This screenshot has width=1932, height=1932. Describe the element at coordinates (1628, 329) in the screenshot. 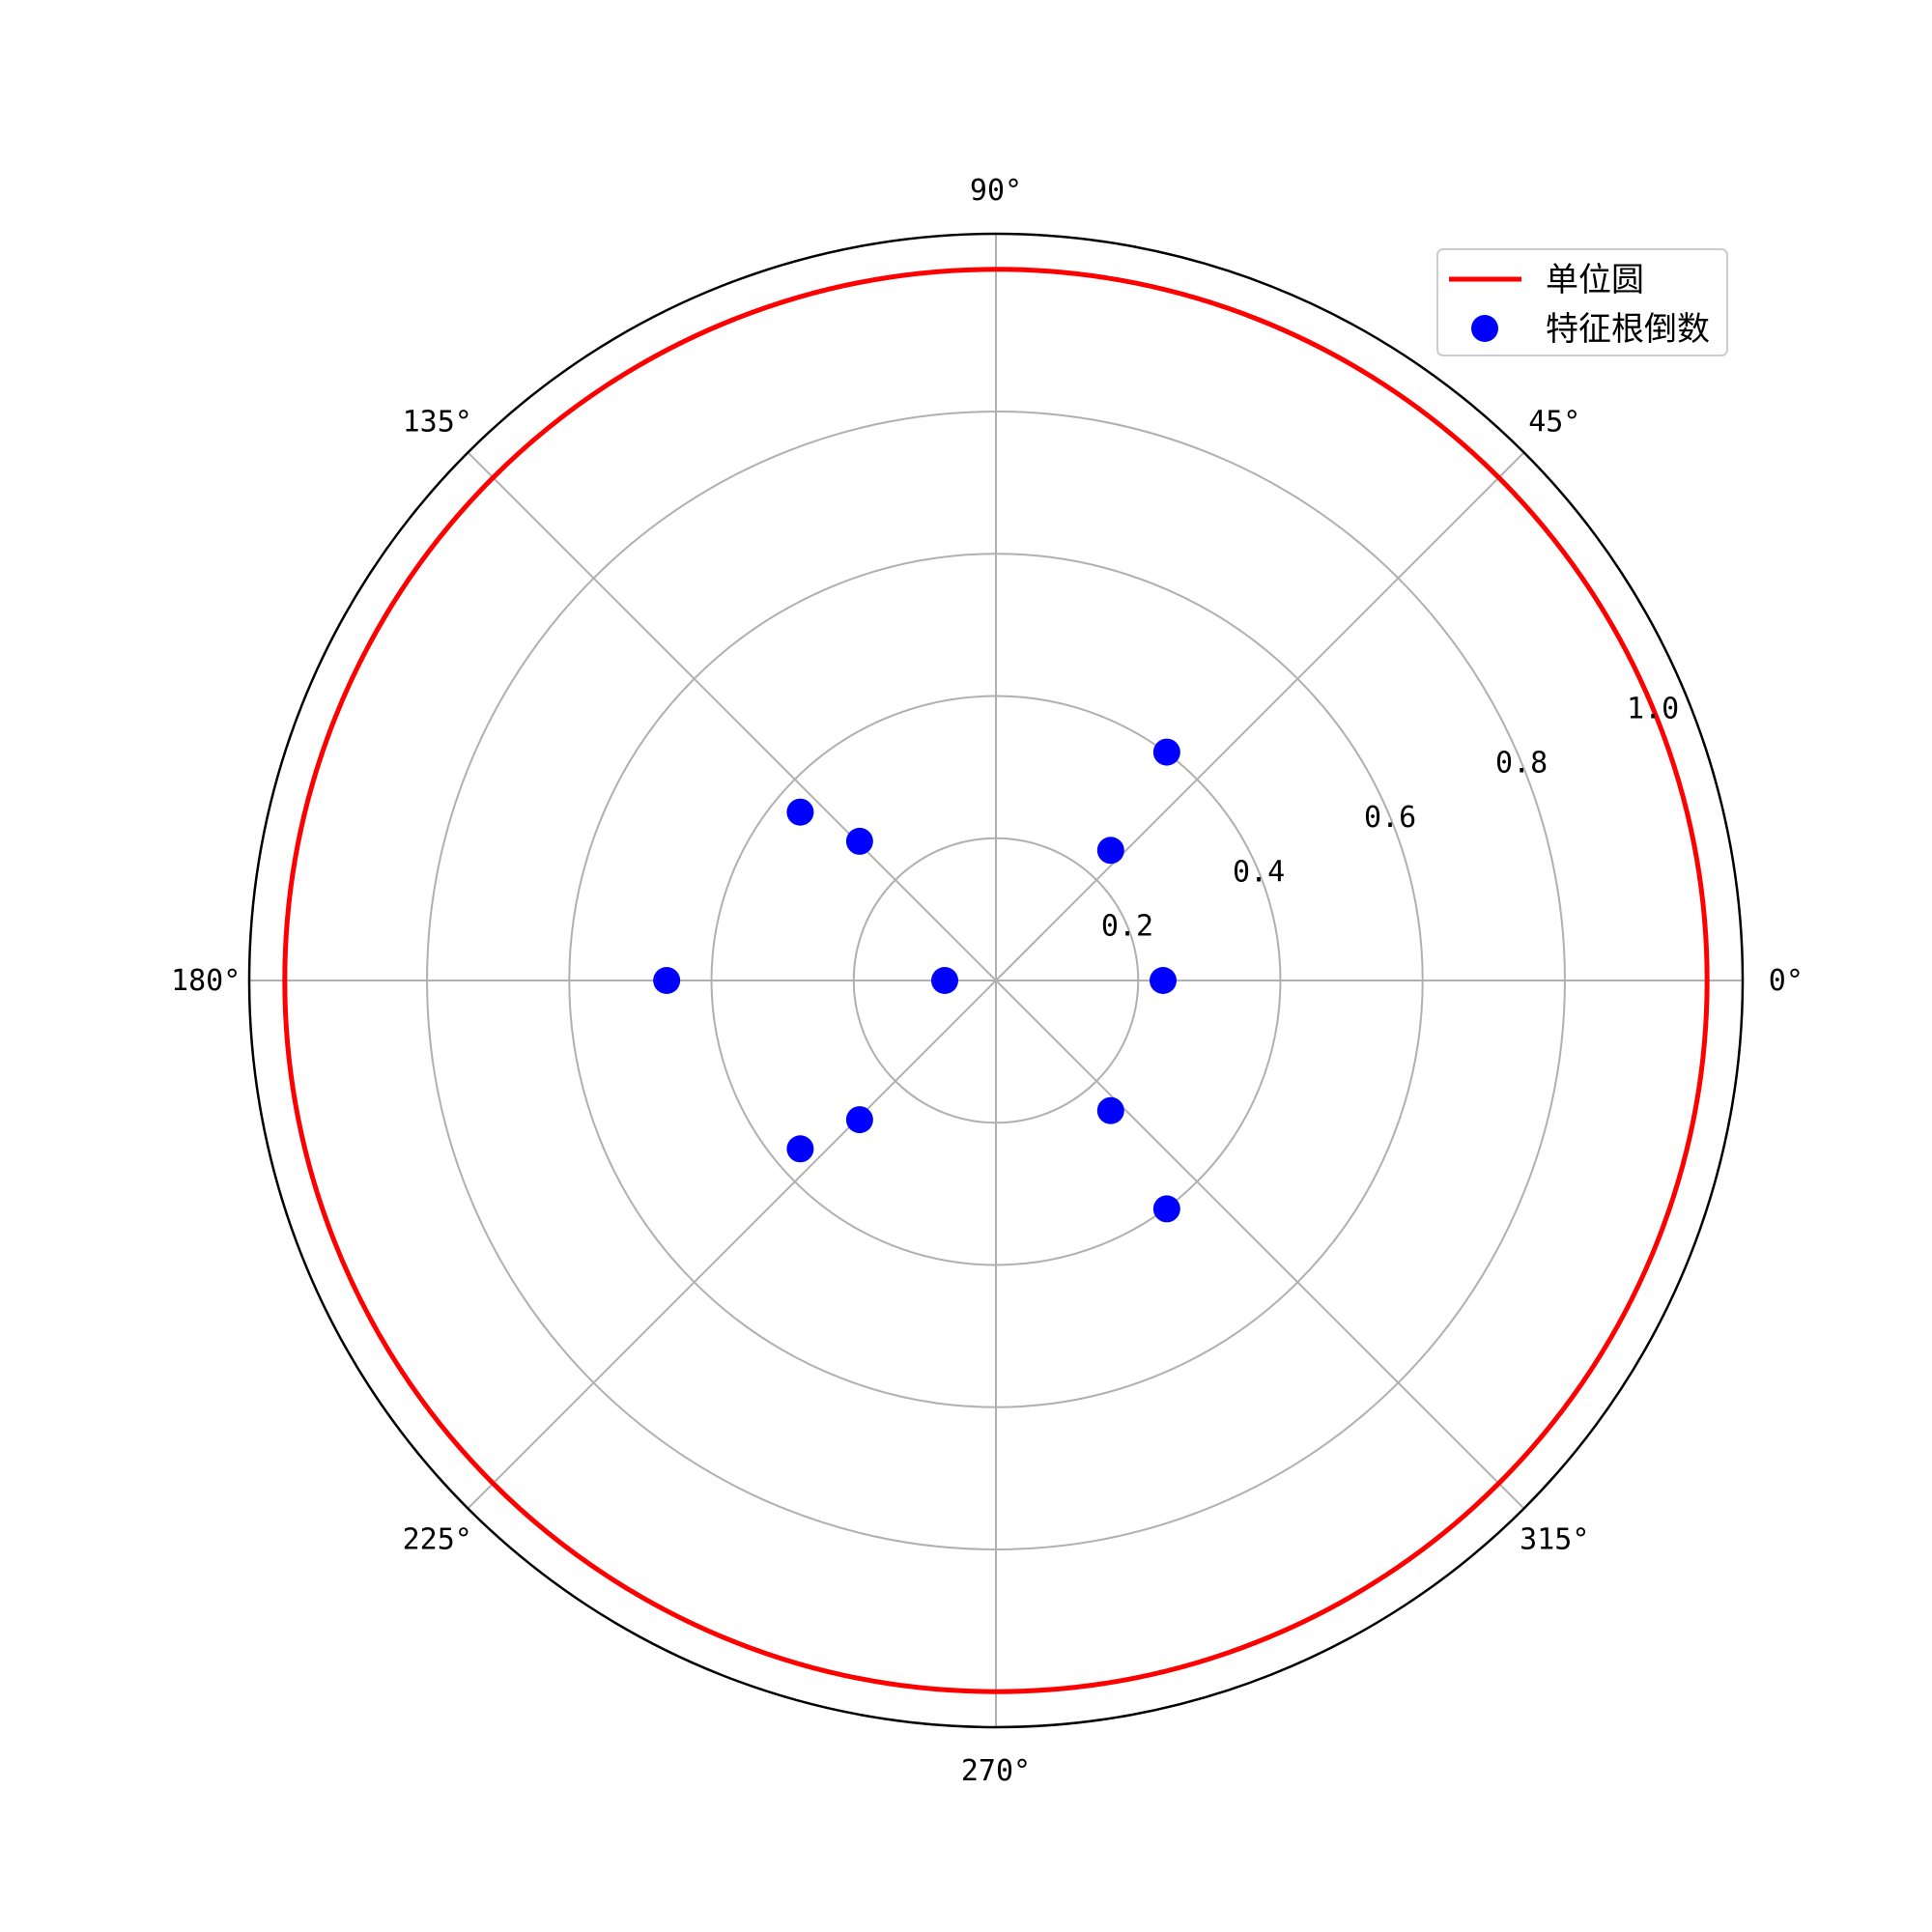

I see `legend-label-roots: 特征根倒数` at that location.